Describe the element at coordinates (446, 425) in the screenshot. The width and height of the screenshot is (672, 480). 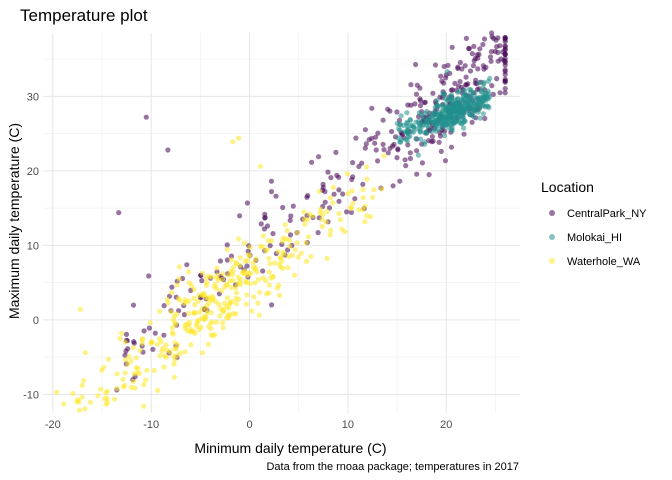
I see `x-tick-label: 20` at that location.